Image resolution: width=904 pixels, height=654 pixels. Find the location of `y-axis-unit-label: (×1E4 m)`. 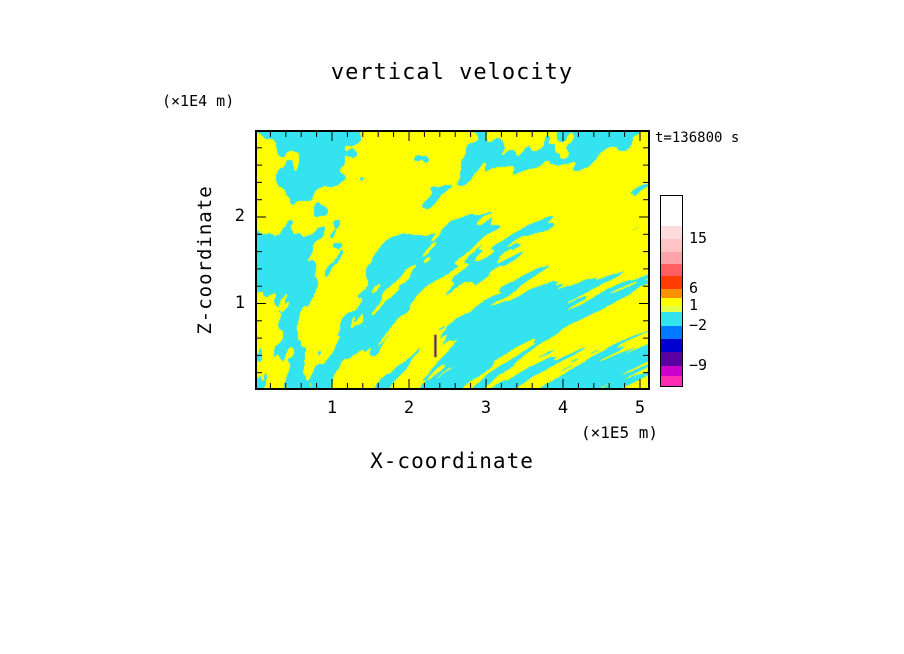

y-axis-unit-label: (×1E4 m) is located at coordinates (198, 101).